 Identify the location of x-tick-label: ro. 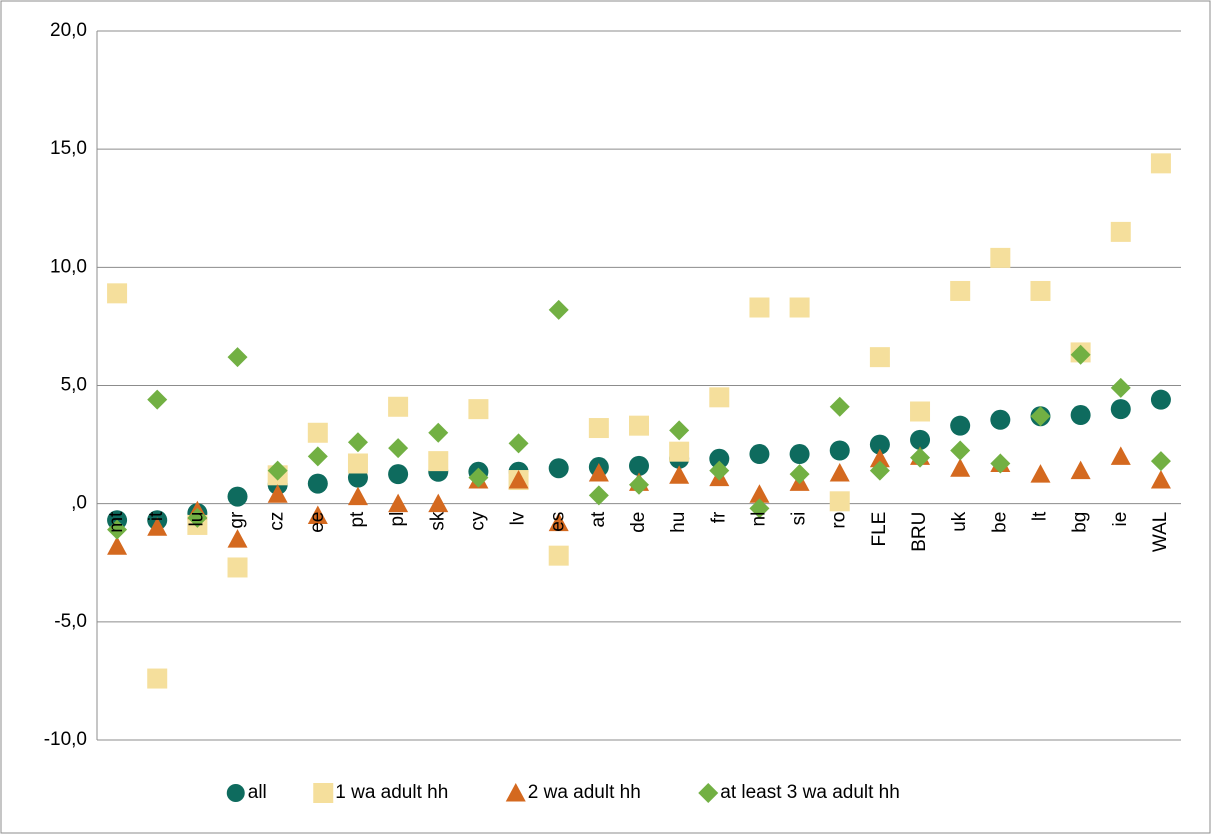
(839, 520).